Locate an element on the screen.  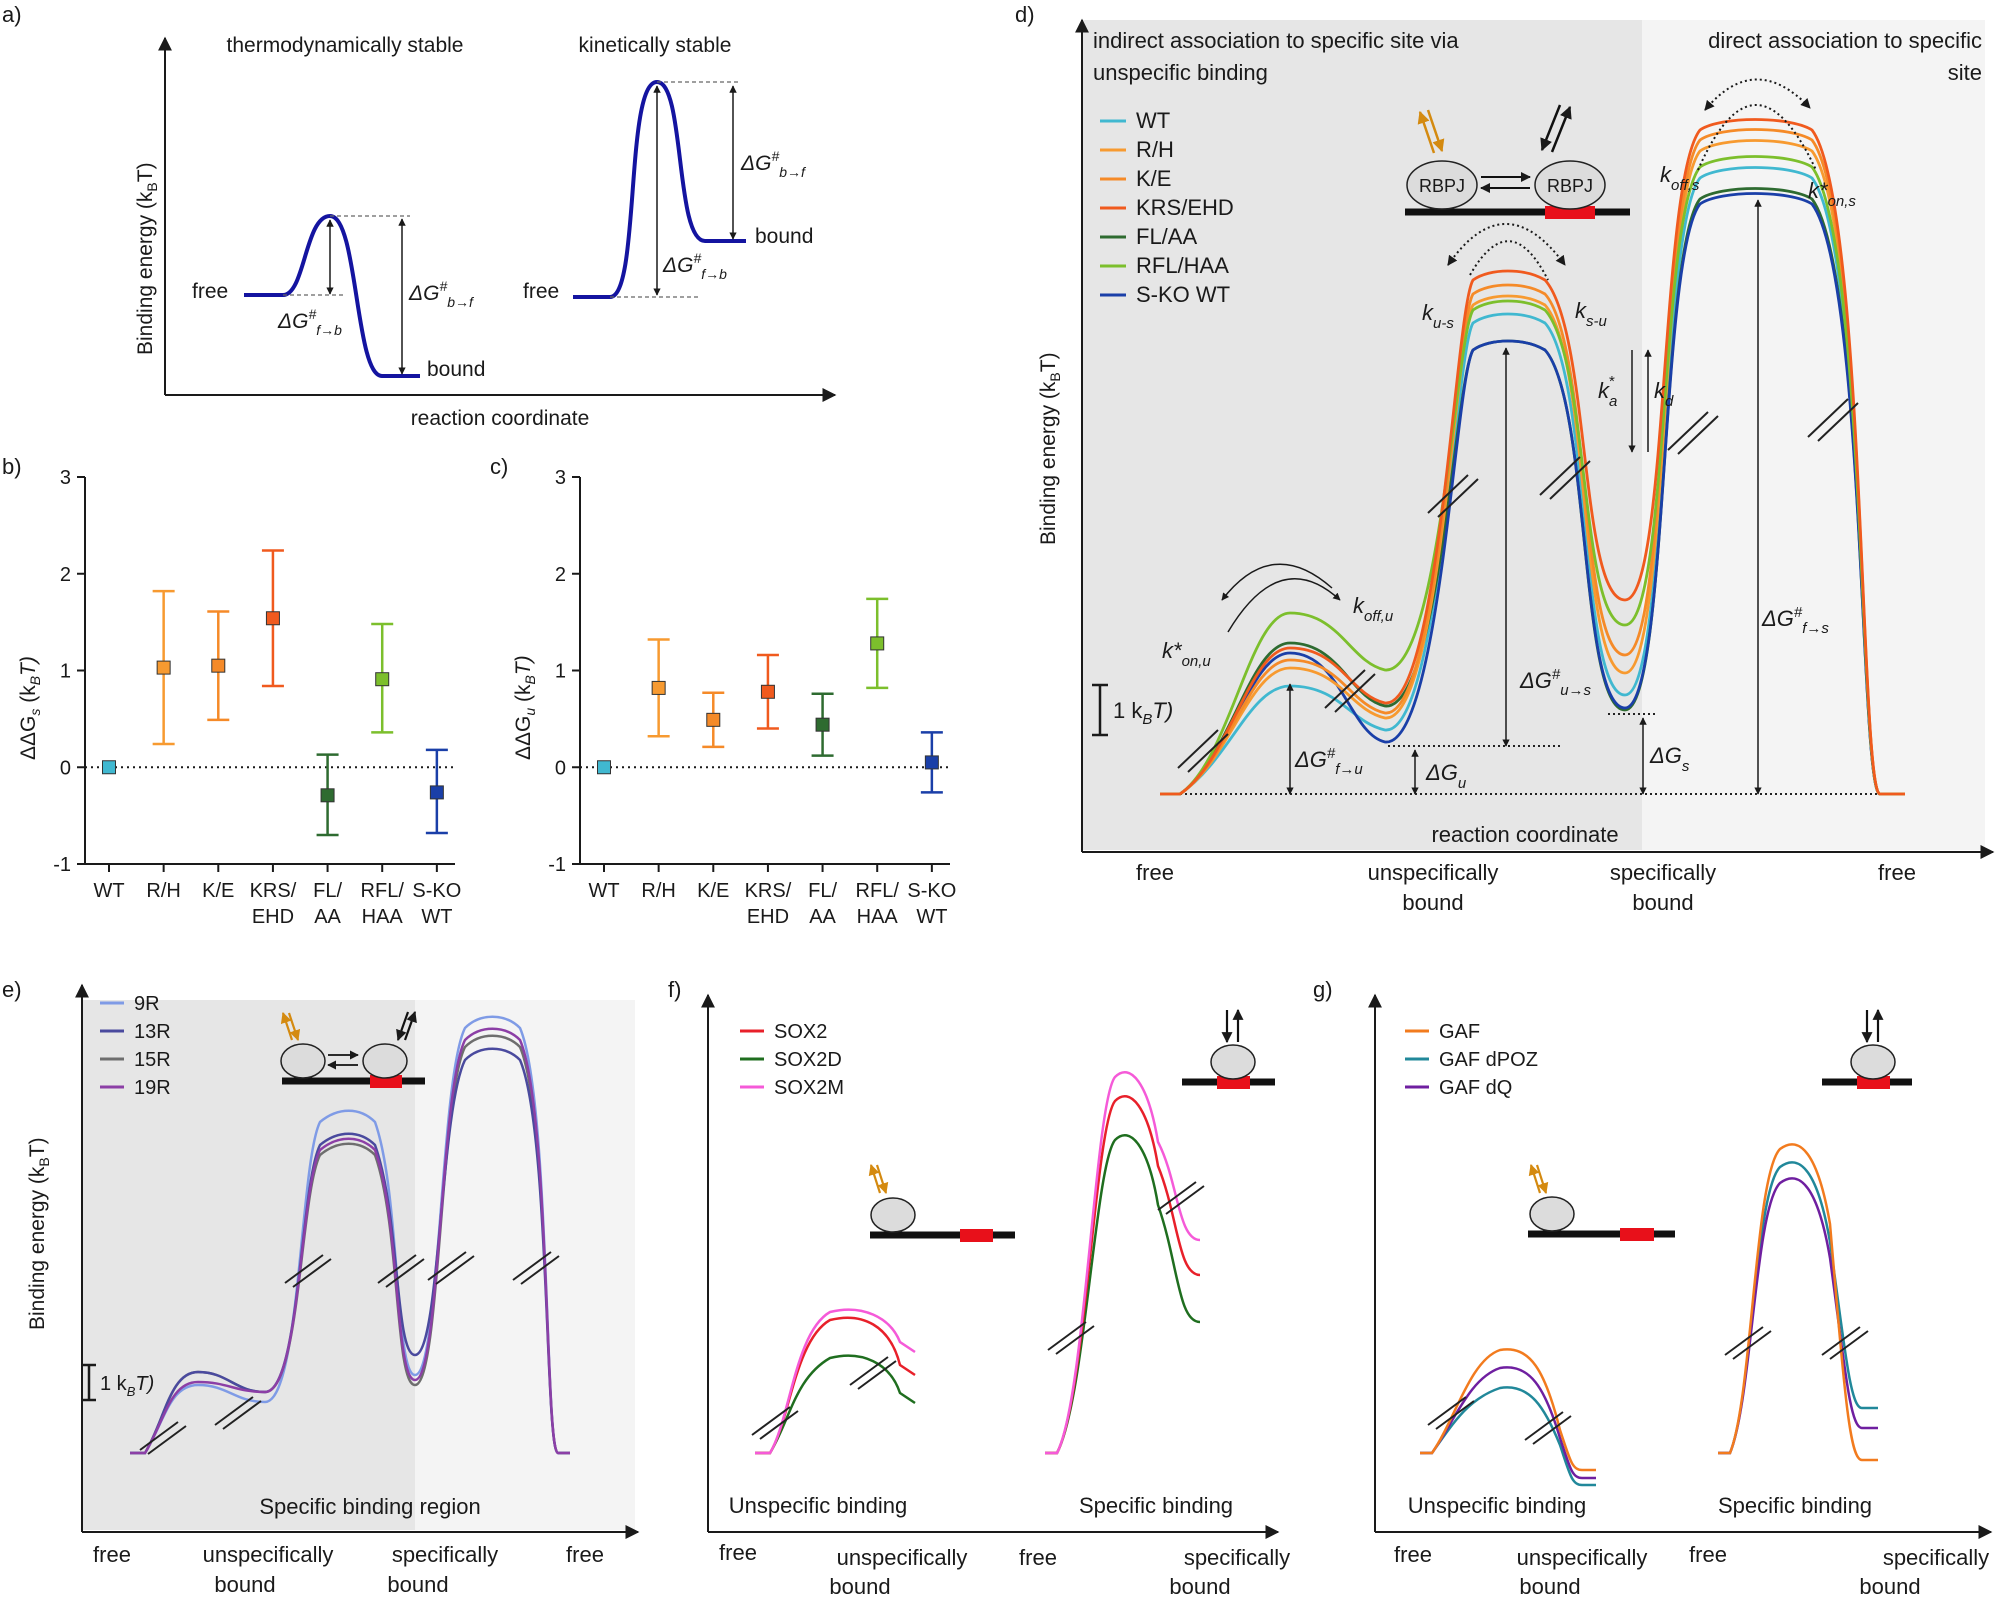
rbpj-right-icon is located at coordinates (1570, 185).